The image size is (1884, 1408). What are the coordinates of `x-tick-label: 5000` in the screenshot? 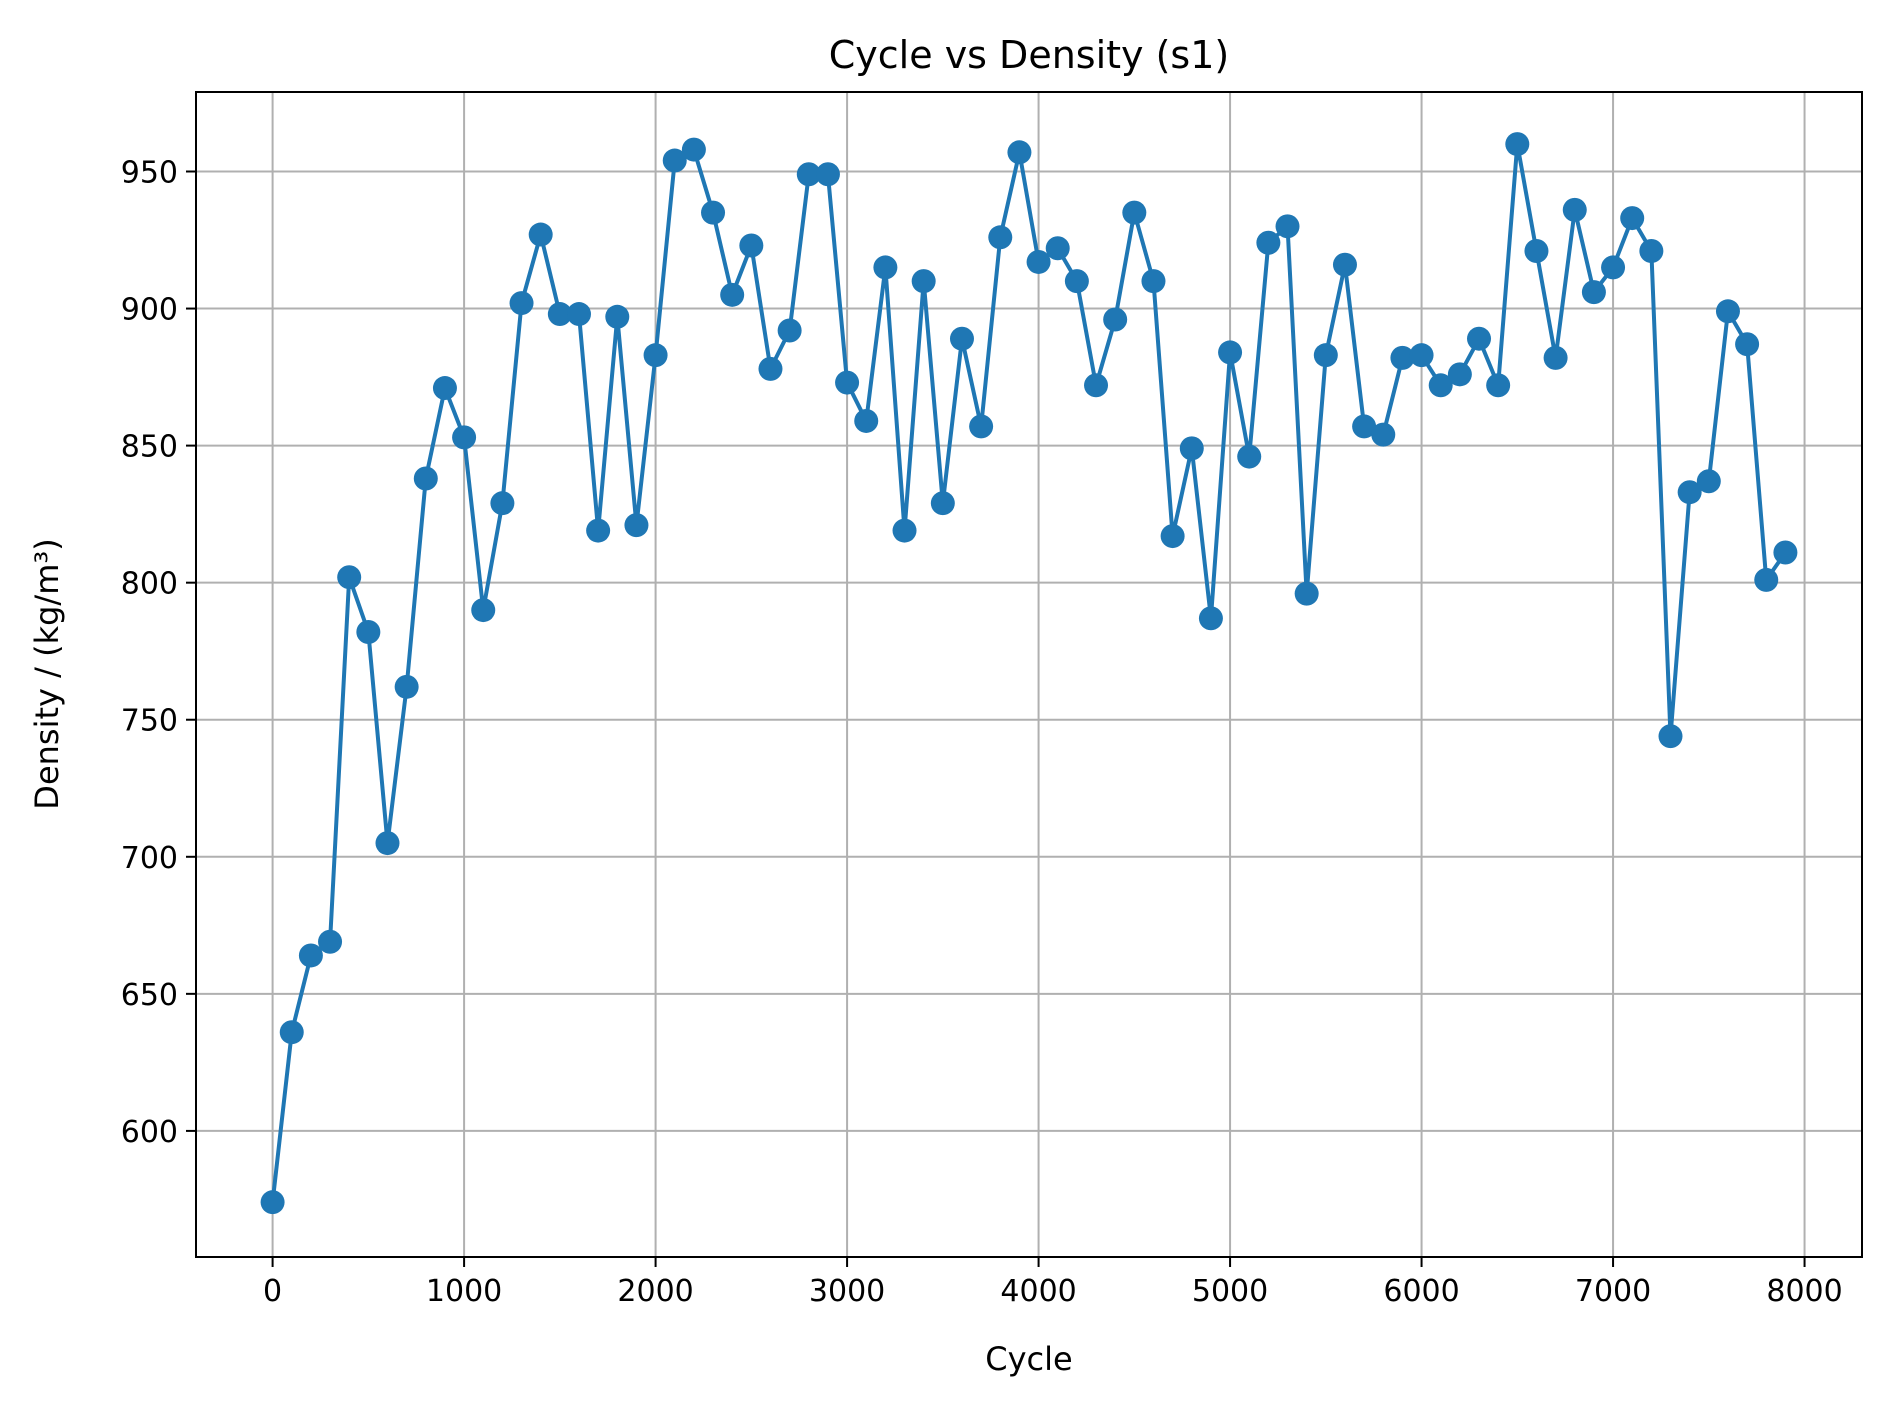 It's located at (1230, 1291).